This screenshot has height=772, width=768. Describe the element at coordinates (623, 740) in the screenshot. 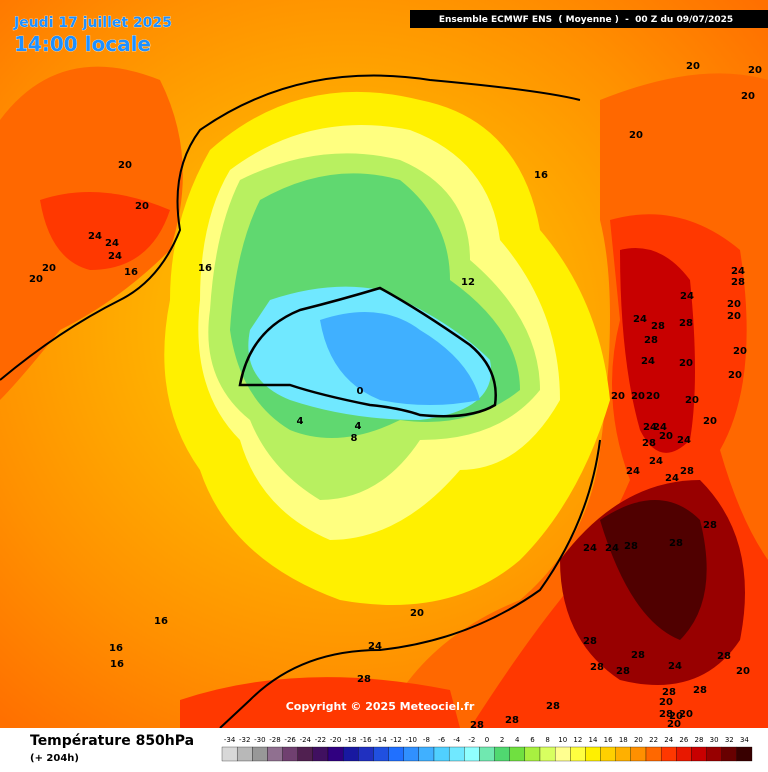

I see `colorbar-tick: 18` at that location.